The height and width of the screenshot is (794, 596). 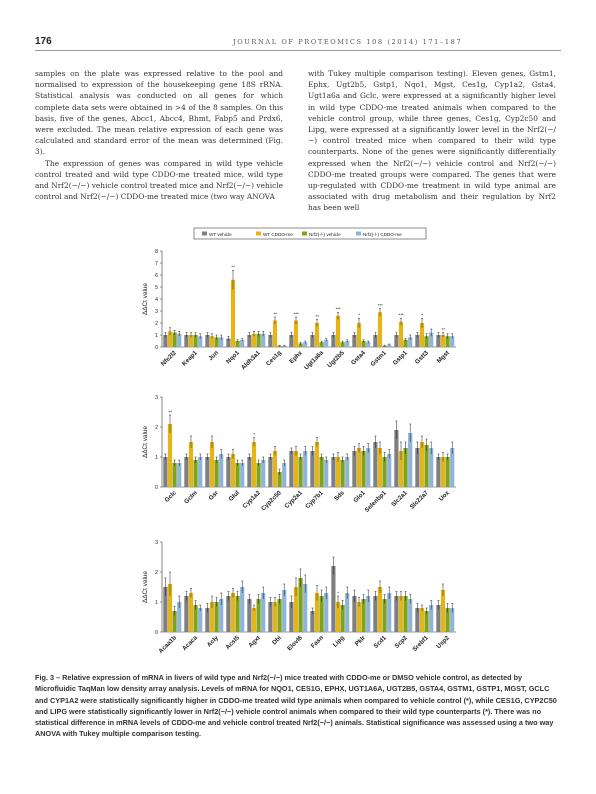 What do you see at coordinates (445, 496) in the screenshot?
I see `category-label: Uox` at bounding box center [445, 496].